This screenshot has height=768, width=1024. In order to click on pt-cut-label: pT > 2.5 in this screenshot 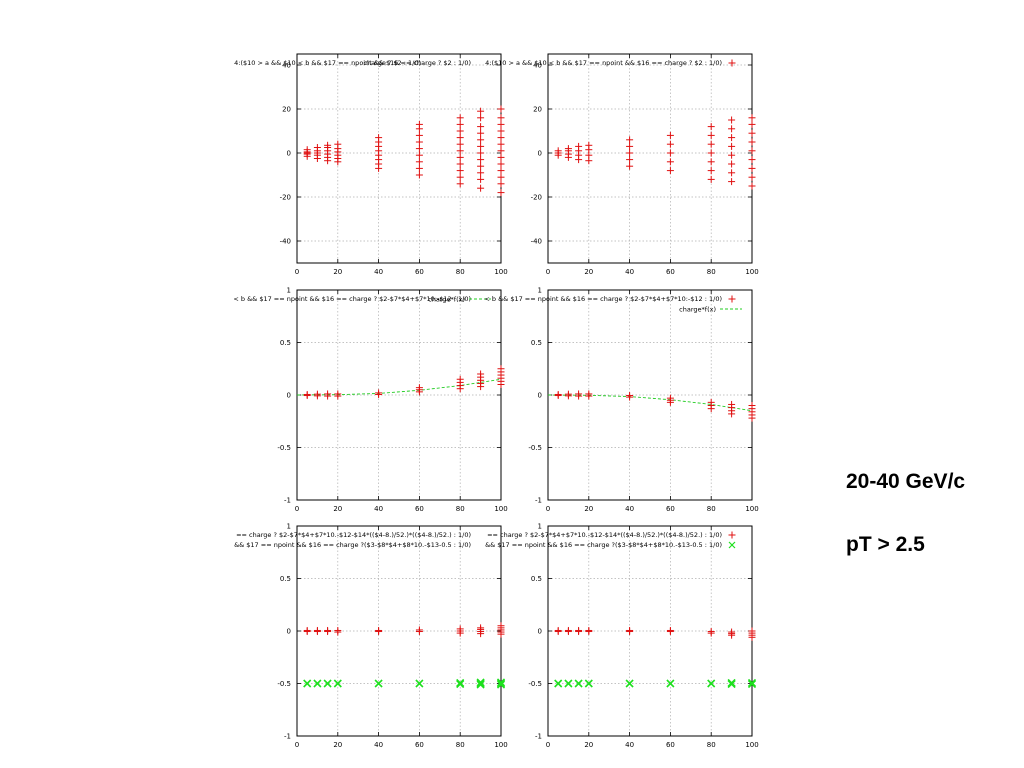, I will do `click(885, 544)`.